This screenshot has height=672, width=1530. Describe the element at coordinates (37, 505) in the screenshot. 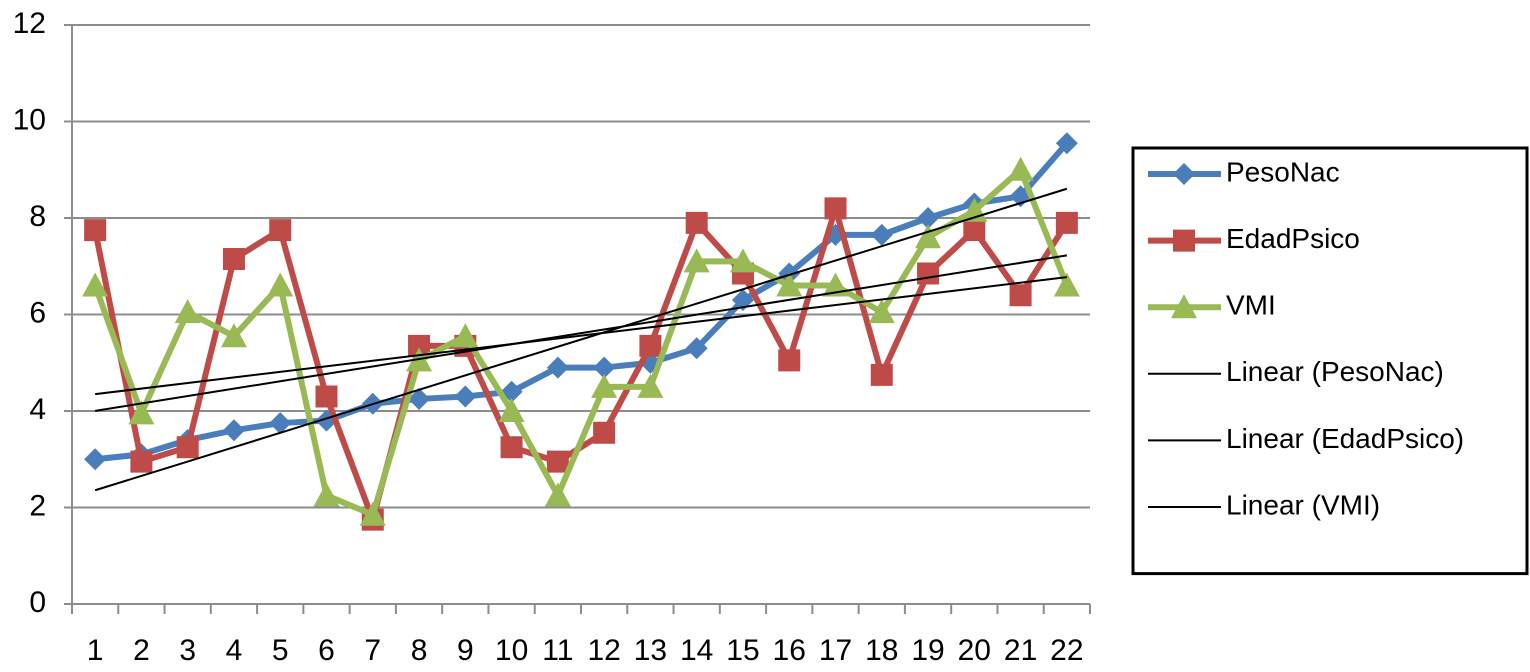

I see `y-tick-label: 2` at that location.